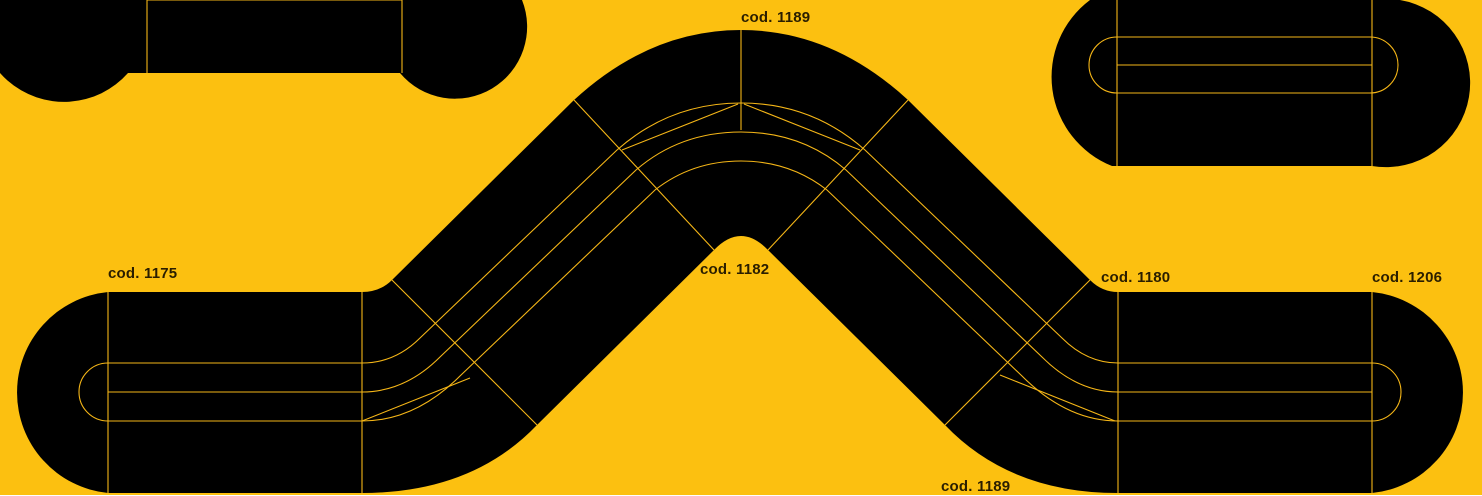 The height and width of the screenshot is (496, 1482). What do you see at coordinates (1243, 65) in the screenshot?
I see `top-right-inner-loop` at bounding box center [1243, 65].